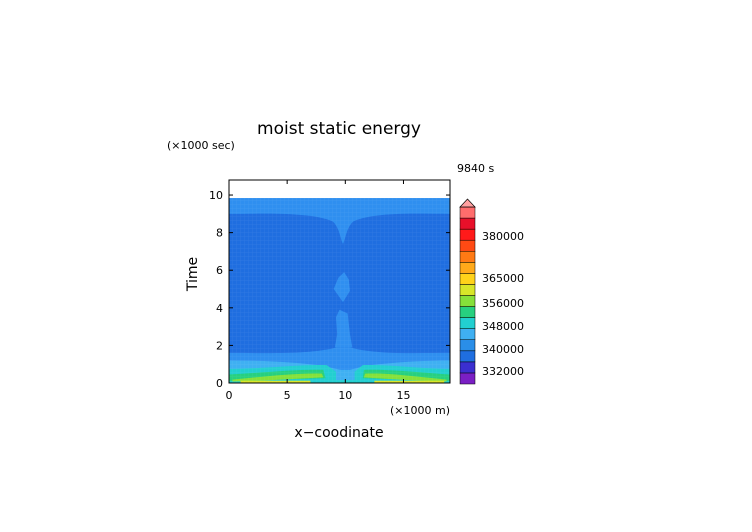  What do you see at coordinates (503, 349) in the screenshot?
I see `colorbar-label-1: 340000` at bounding box center [503, 349].